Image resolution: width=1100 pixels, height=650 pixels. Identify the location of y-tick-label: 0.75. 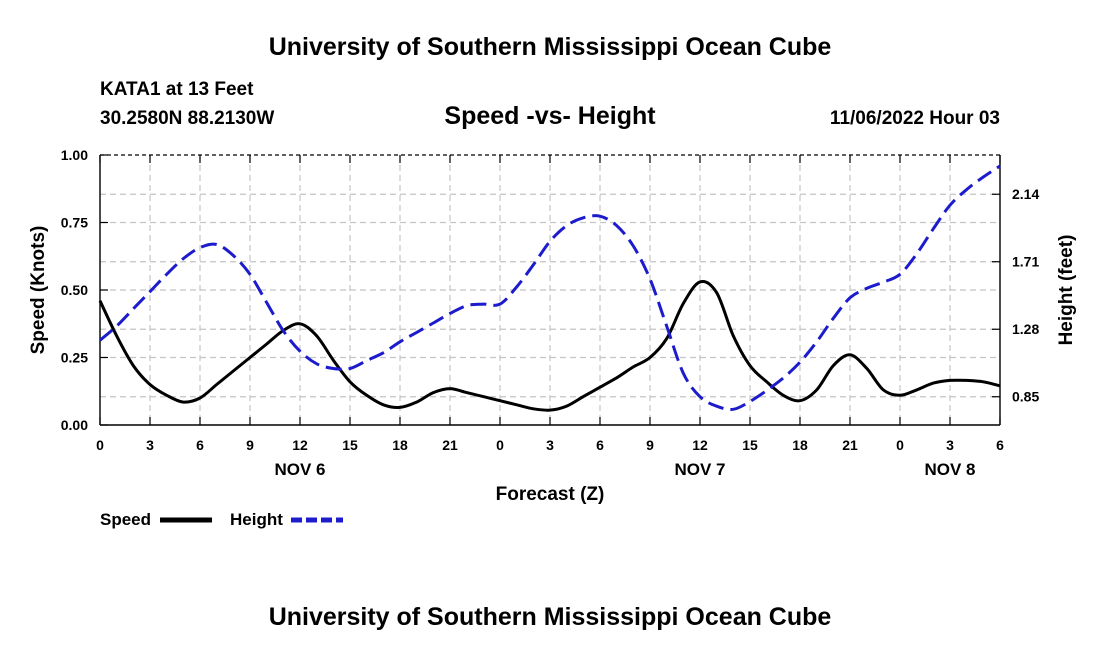
(74, 223).